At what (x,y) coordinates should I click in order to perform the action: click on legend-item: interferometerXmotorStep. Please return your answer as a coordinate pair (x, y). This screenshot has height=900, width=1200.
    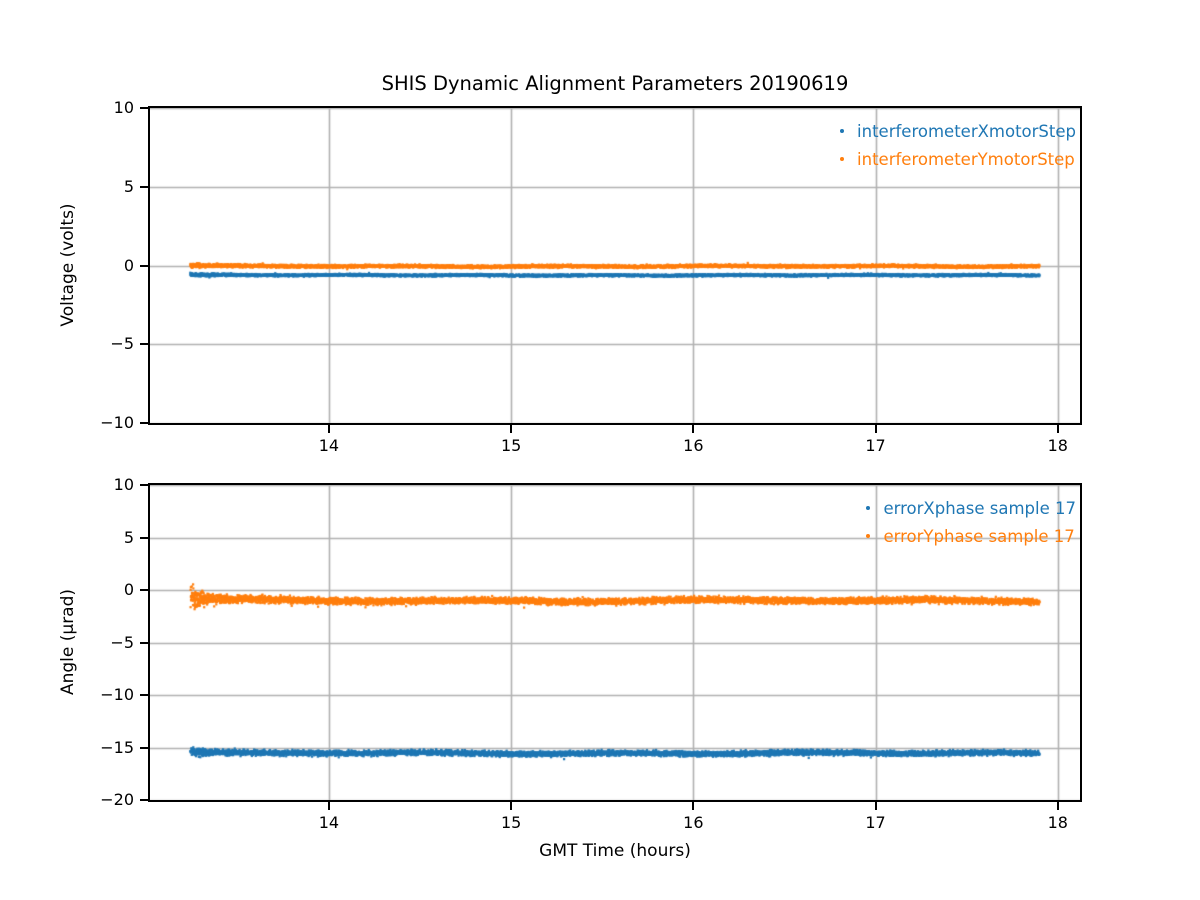
    Looking at the image, I should click on (955, 131).